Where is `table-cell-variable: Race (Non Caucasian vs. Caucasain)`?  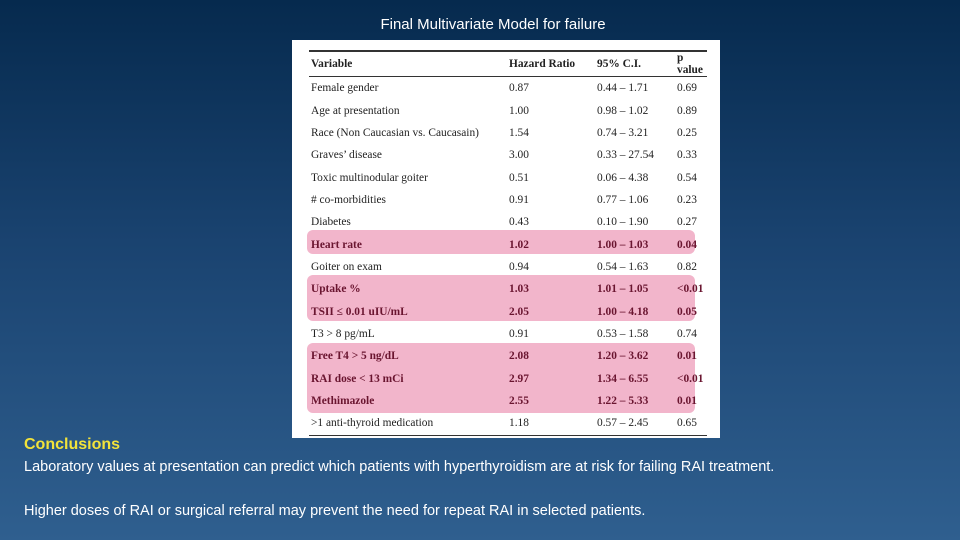 table-cell-variable: Race (Non Caucasian vs. Caucasain) is located at coordinates (395, 132).